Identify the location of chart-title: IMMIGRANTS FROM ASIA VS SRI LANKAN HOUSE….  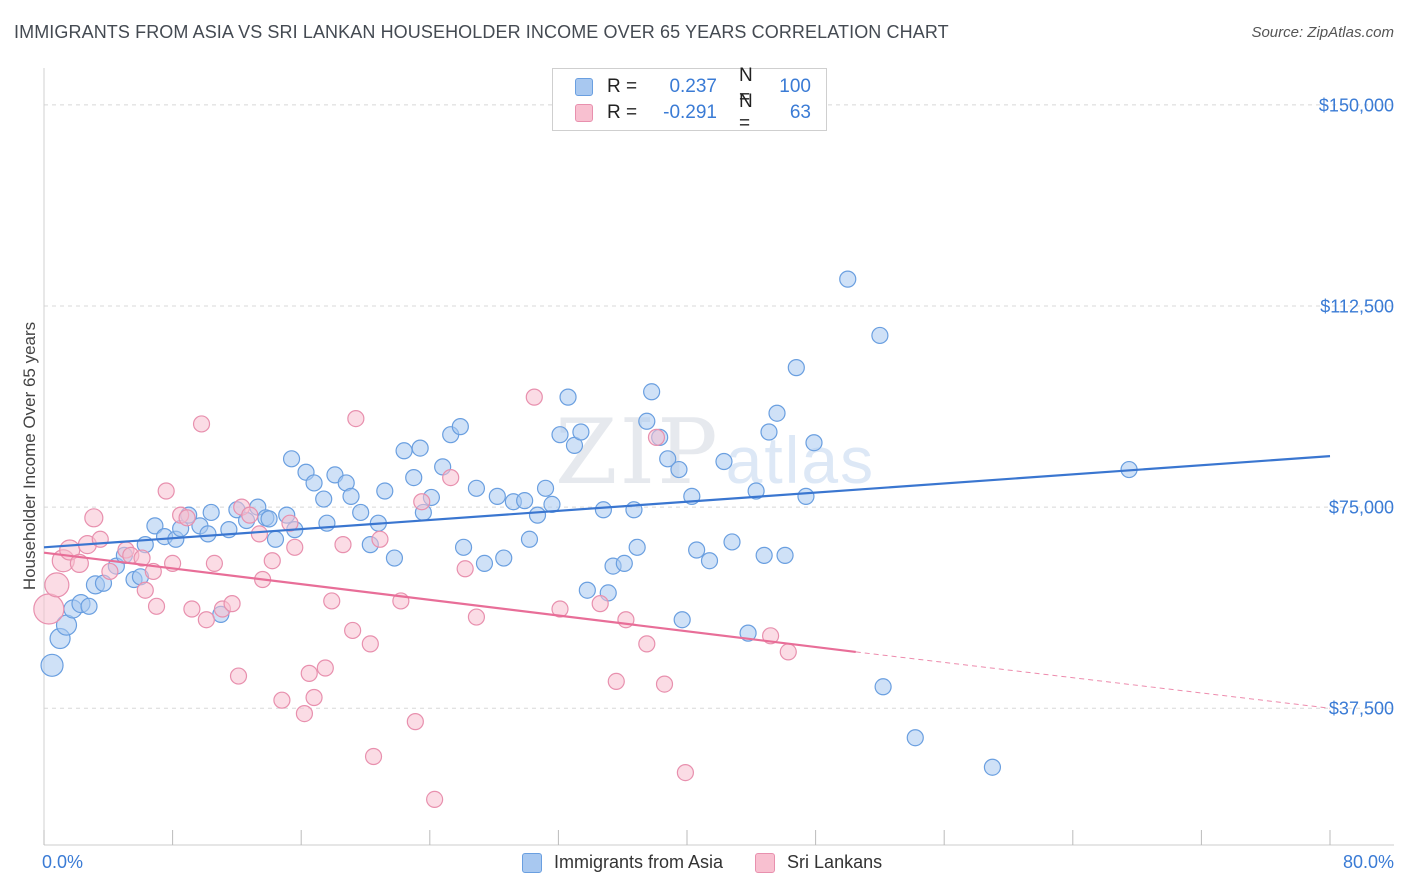
(481, 32).